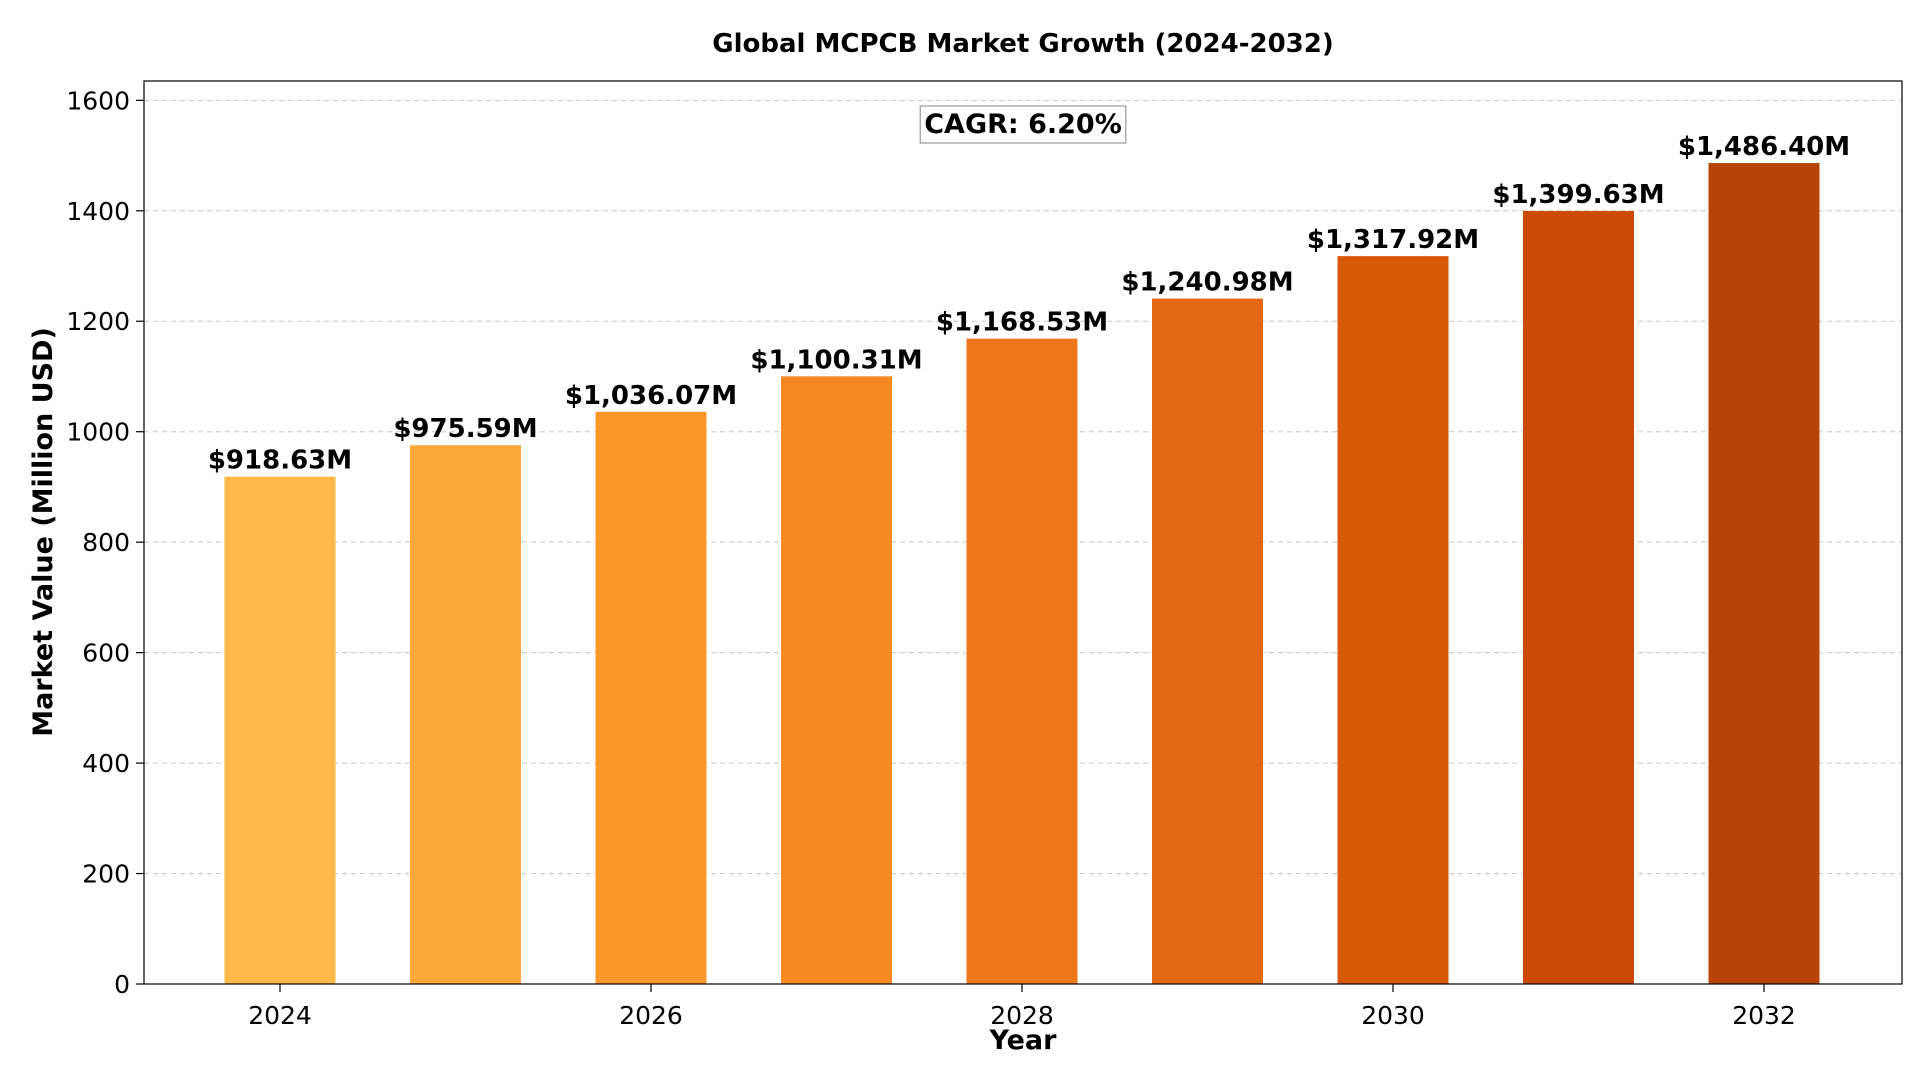  I want to click on y-tick-label: 200, so click(106, 874).